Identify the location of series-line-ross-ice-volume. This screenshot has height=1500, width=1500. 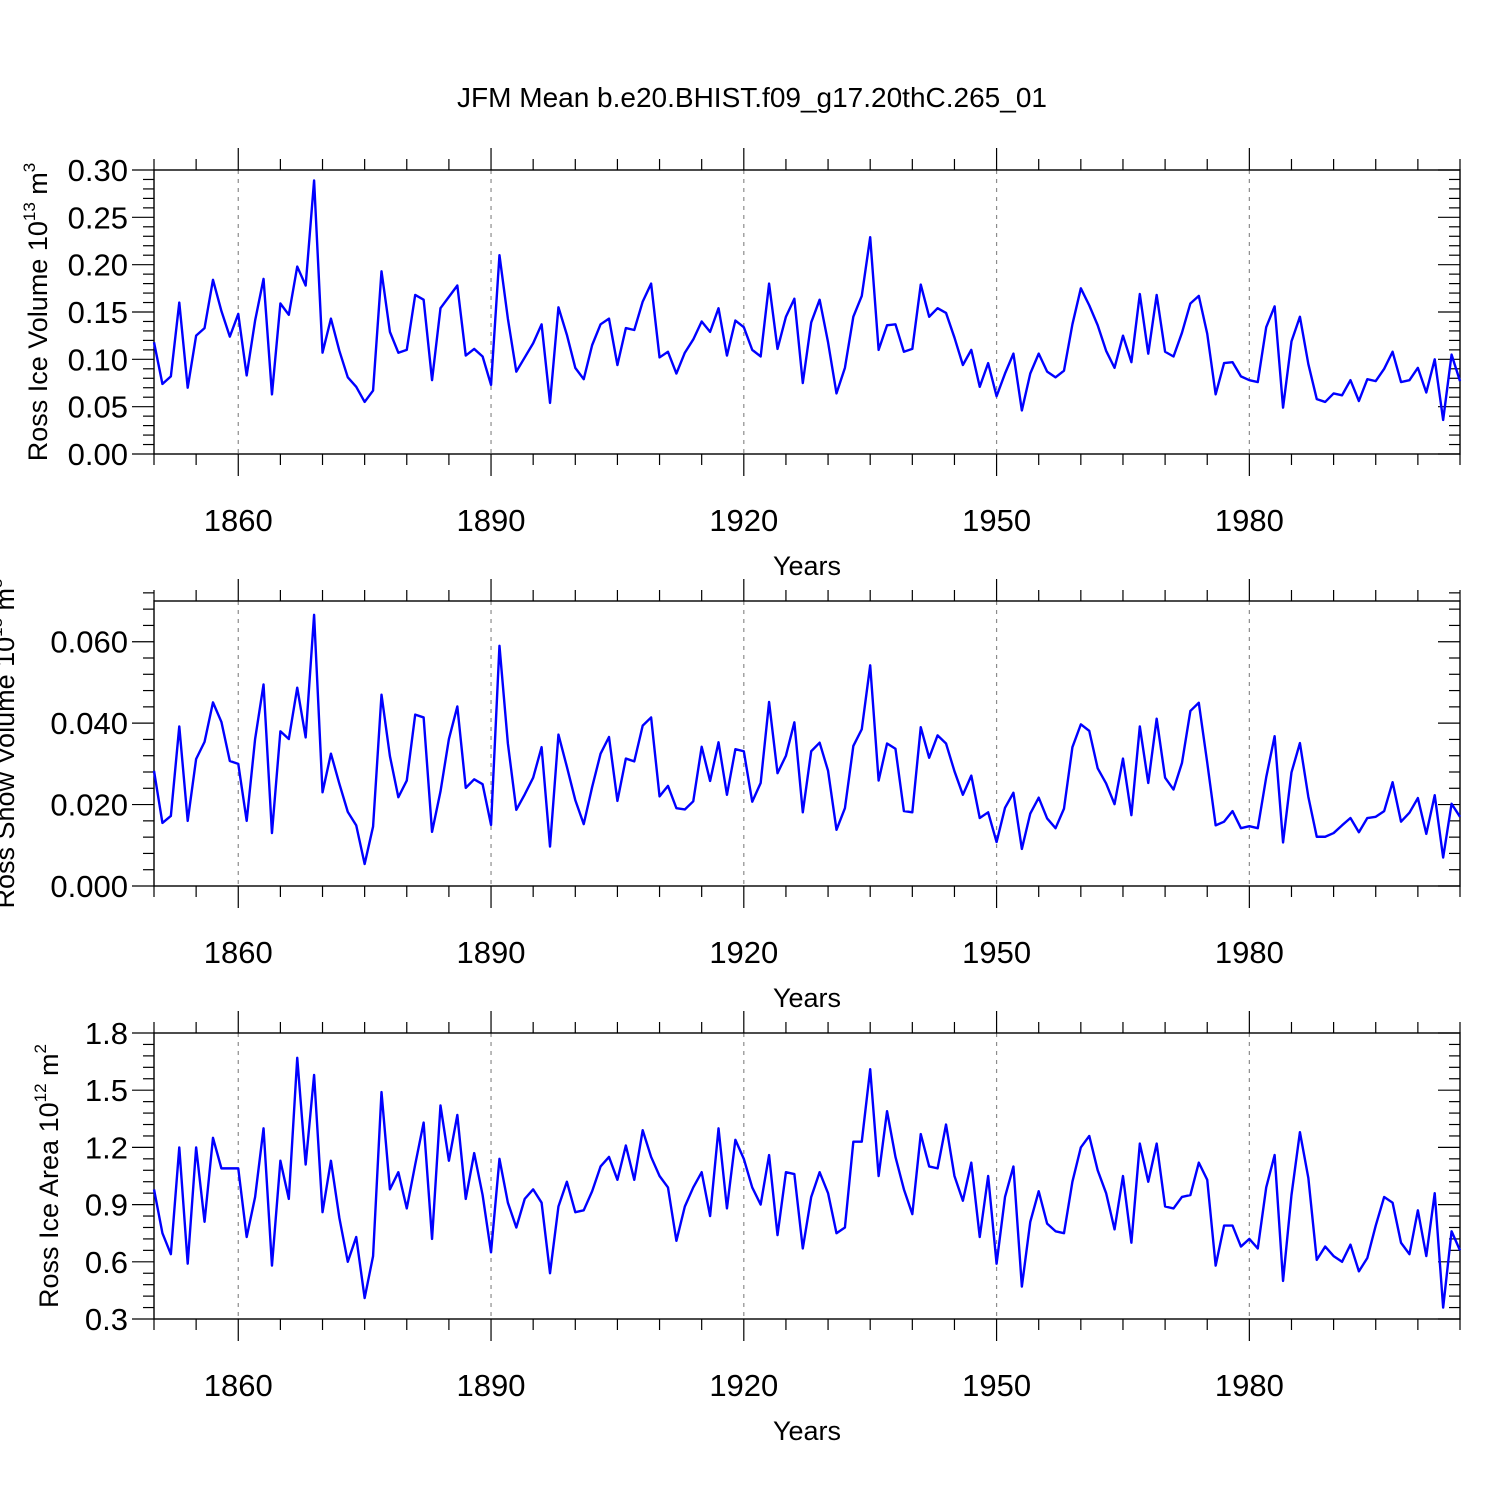
(807, 300).